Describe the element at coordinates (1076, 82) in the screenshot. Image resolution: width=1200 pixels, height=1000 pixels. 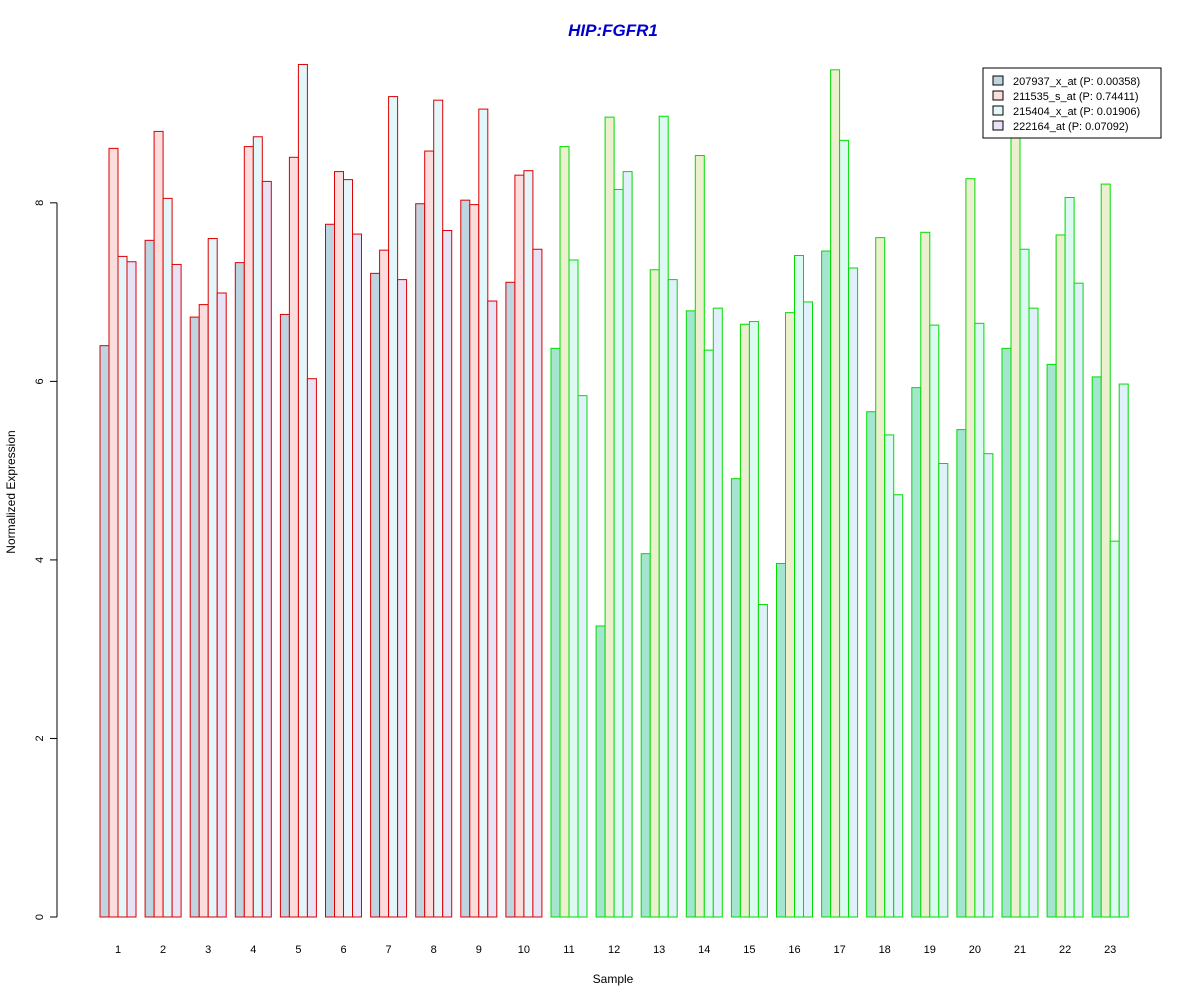
I see `legend-entry-label: 207937_x_at (P: 0.00358)` at that location.